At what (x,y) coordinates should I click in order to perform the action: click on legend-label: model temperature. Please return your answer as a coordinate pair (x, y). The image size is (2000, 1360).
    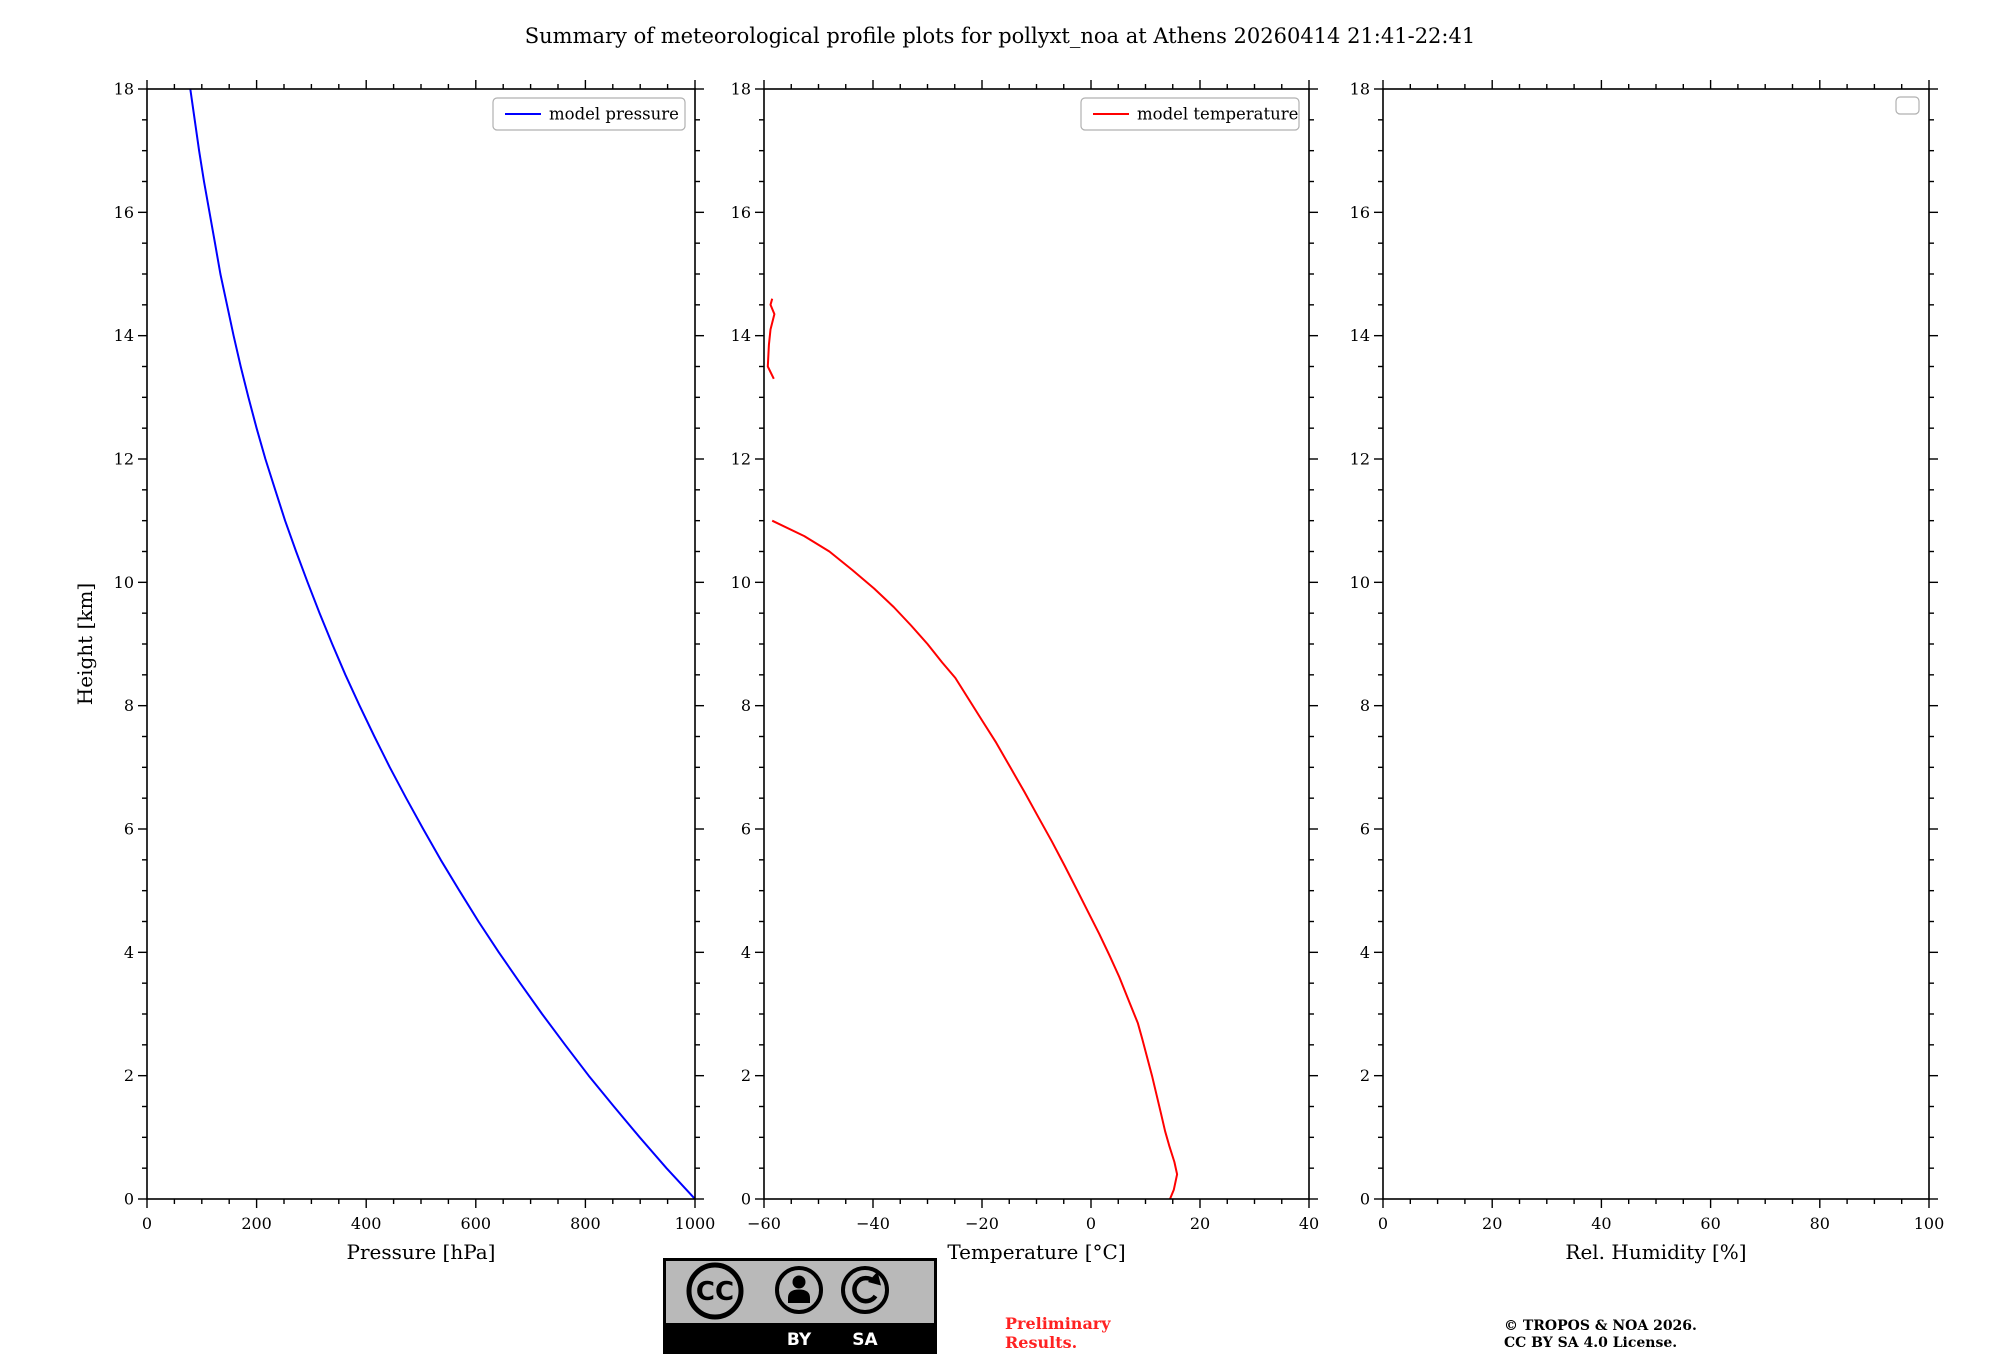
    Looking at the image, I should click on (1217, 114).